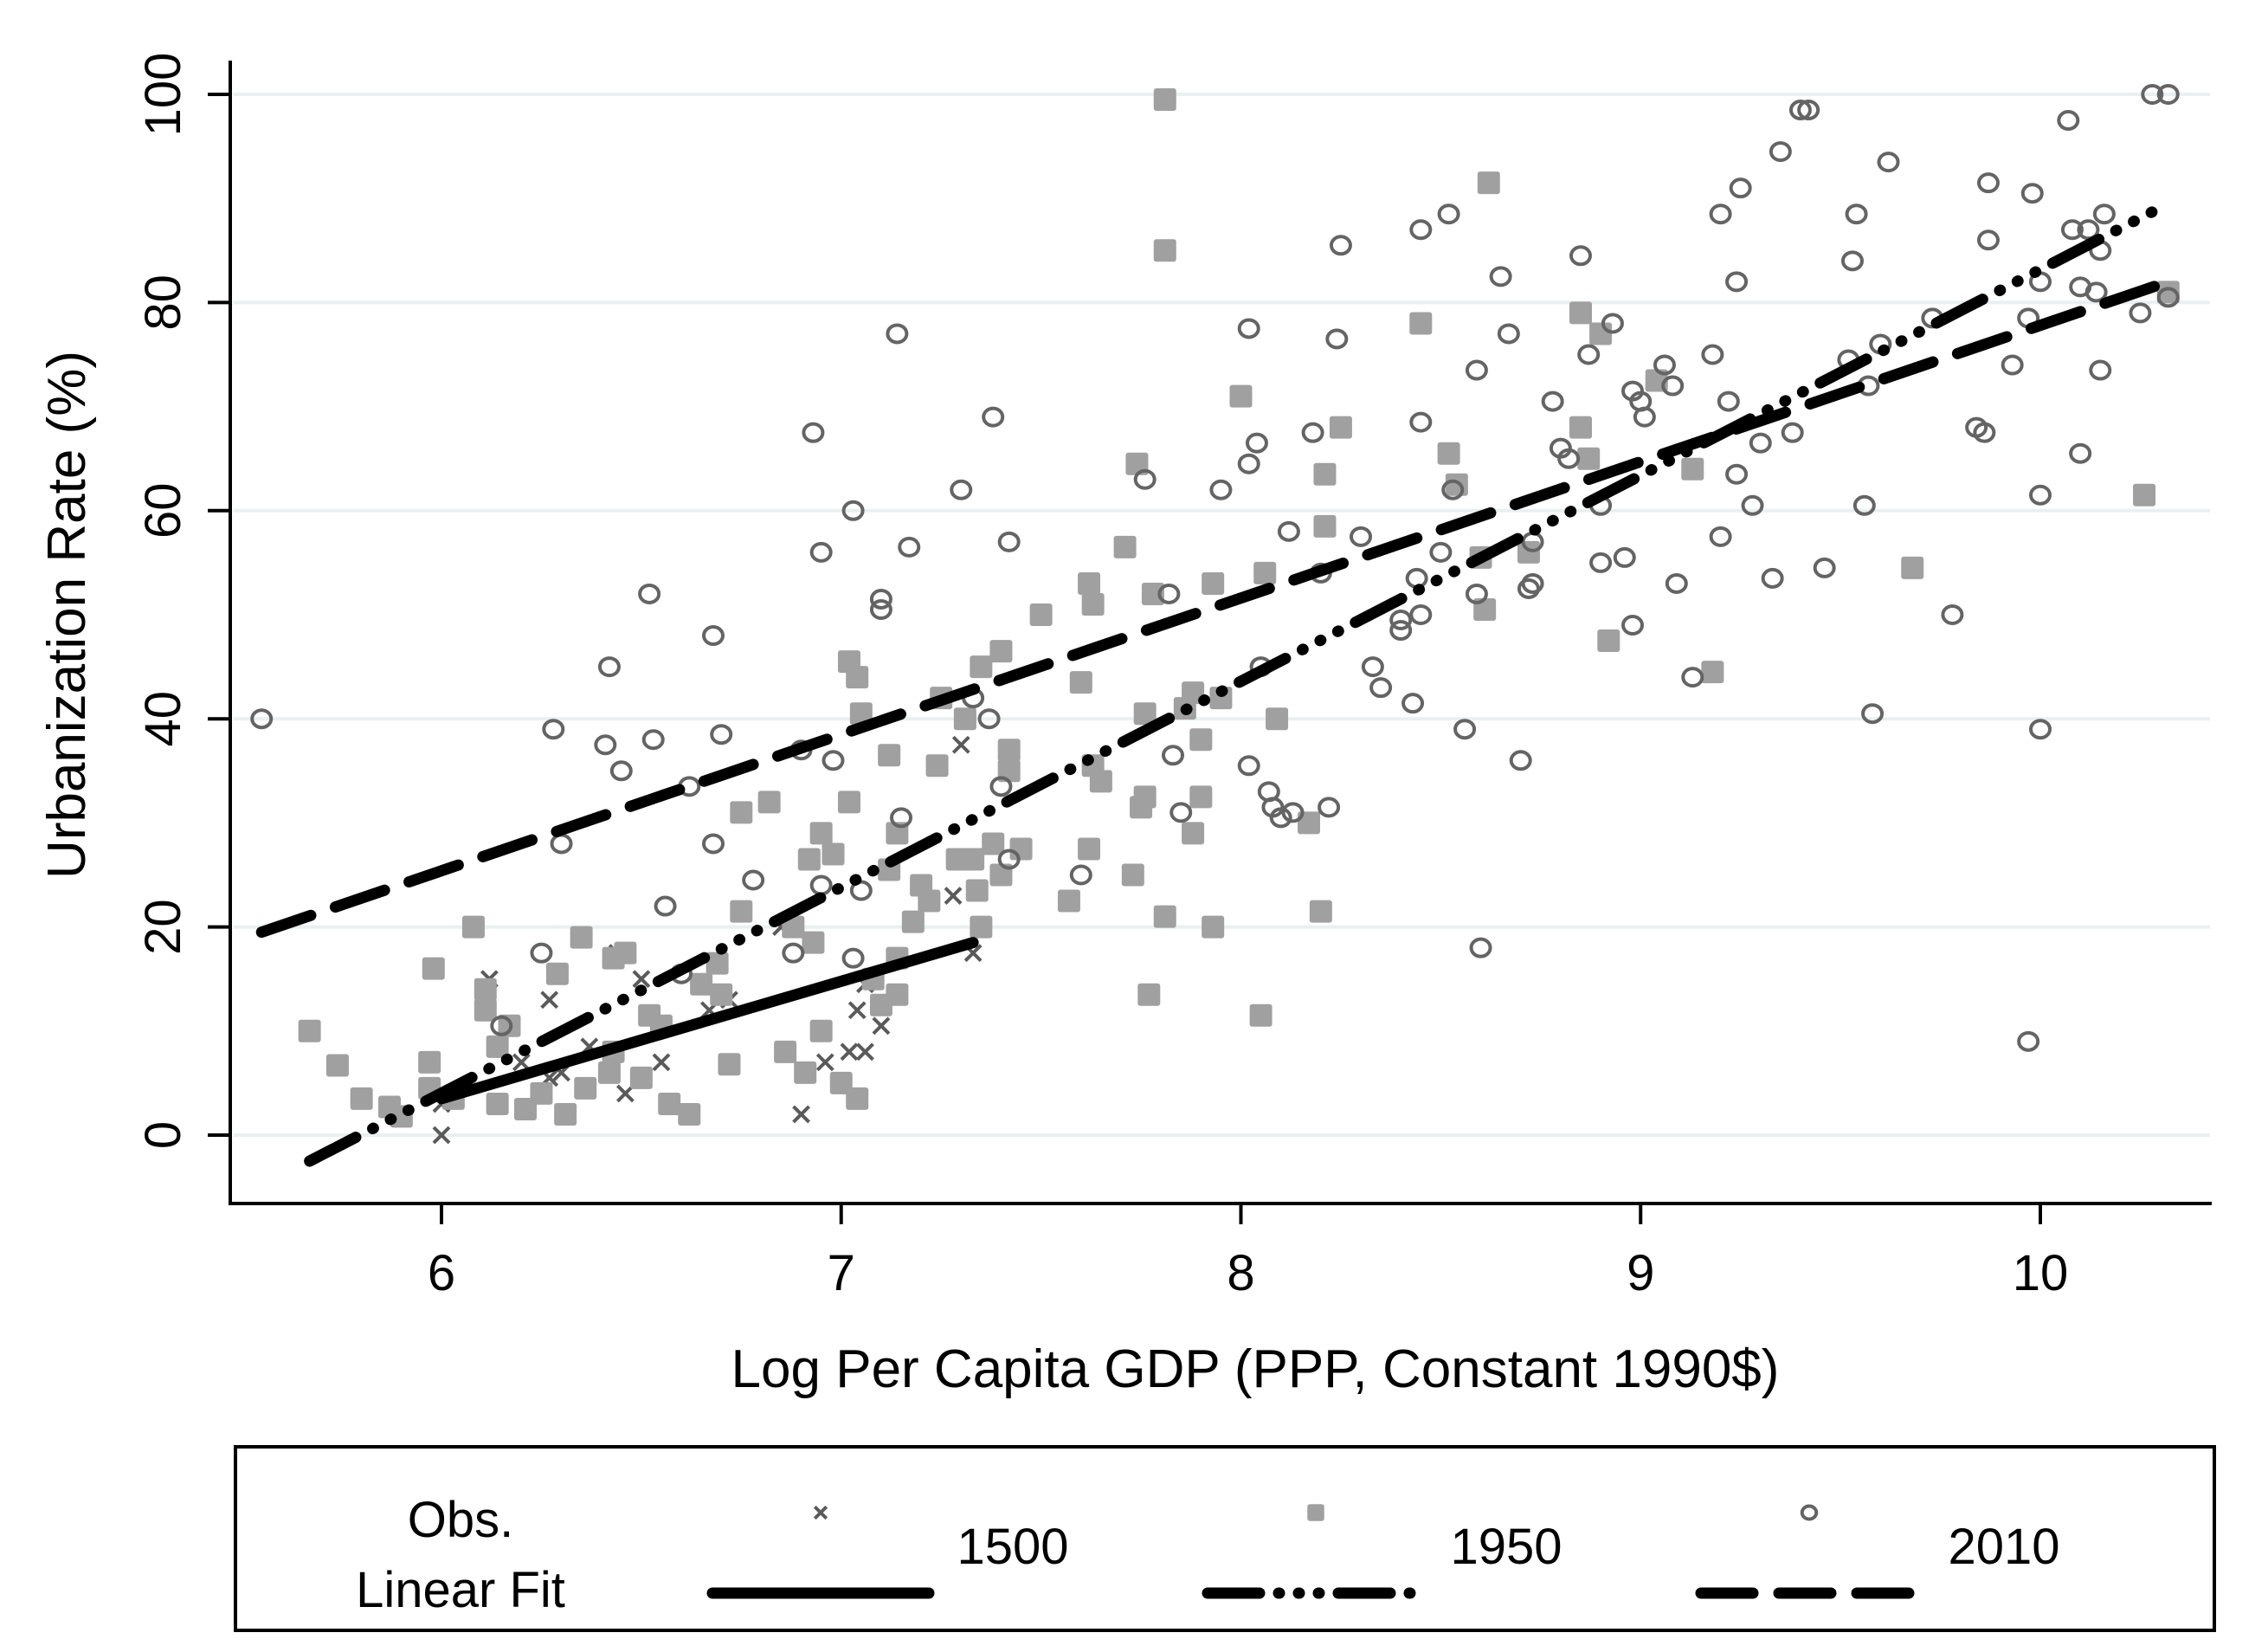  What do you see at coordinates (1640, 1273) in the screenshot?
I see `x-tick-label-9: 9` at bounding box center [1640, 1273].